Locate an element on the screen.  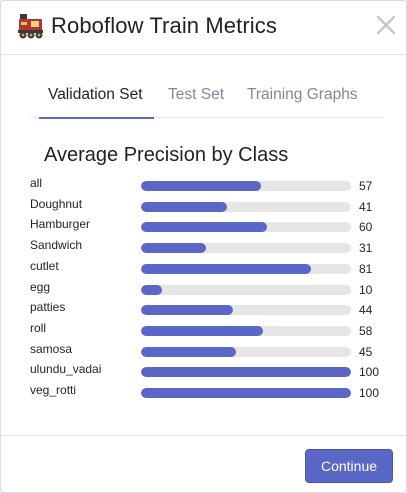
chart-row: samosa 45 is located at coordinates (203, 351).